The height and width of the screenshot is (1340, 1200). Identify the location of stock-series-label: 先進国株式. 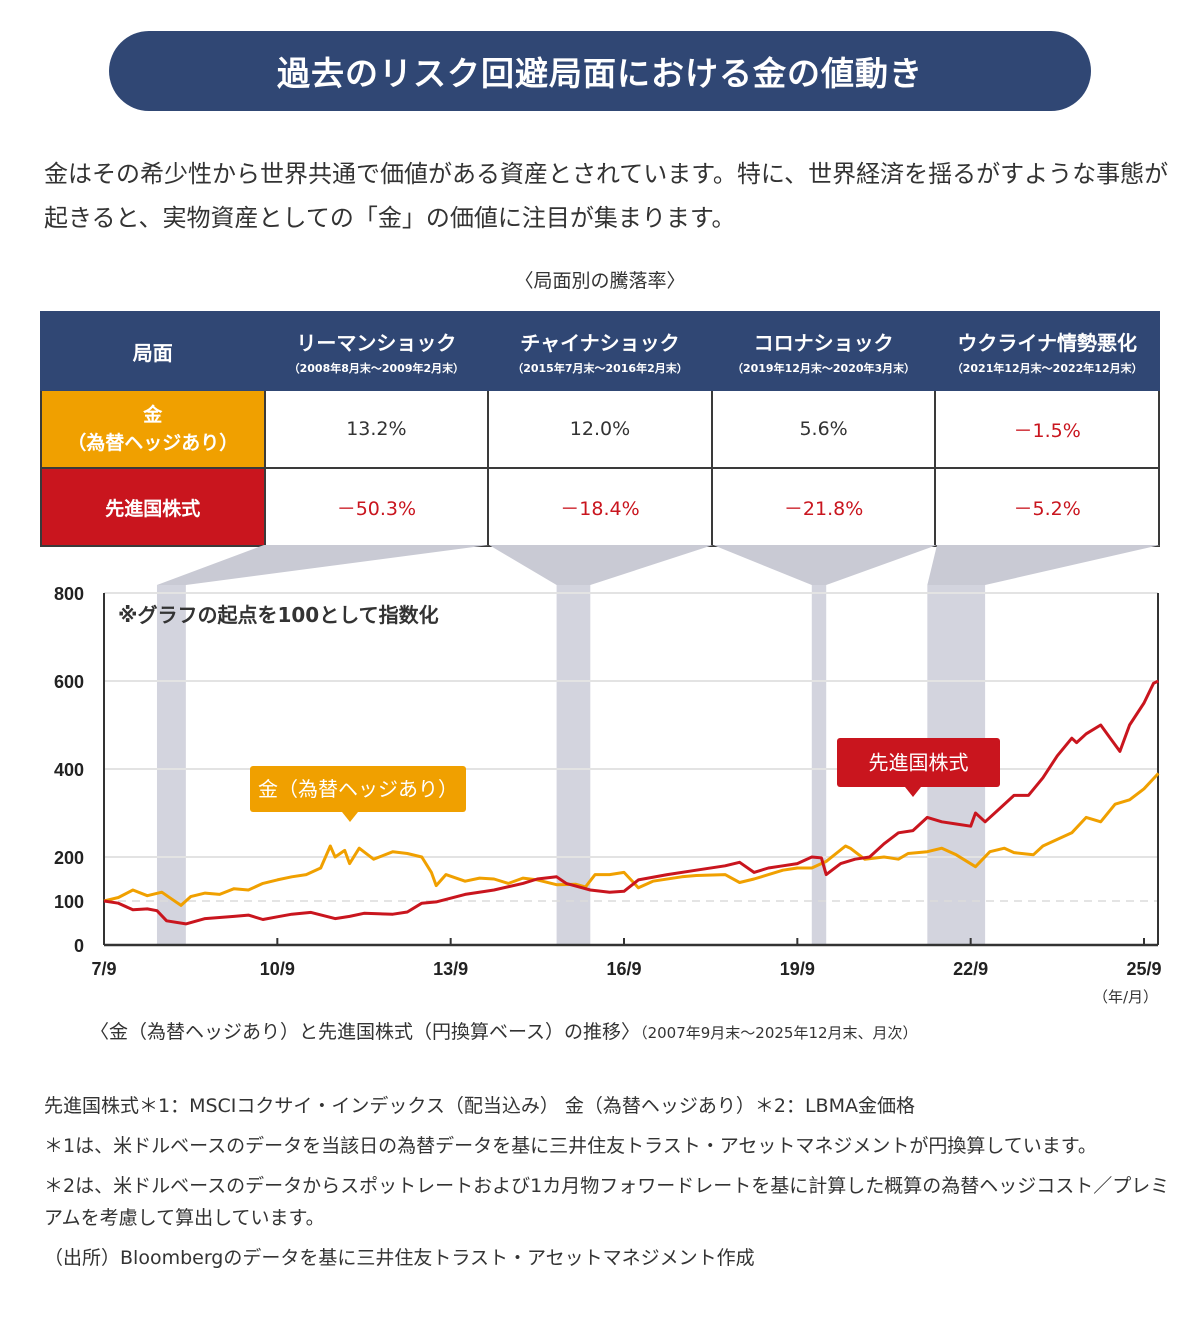
(918, 767).